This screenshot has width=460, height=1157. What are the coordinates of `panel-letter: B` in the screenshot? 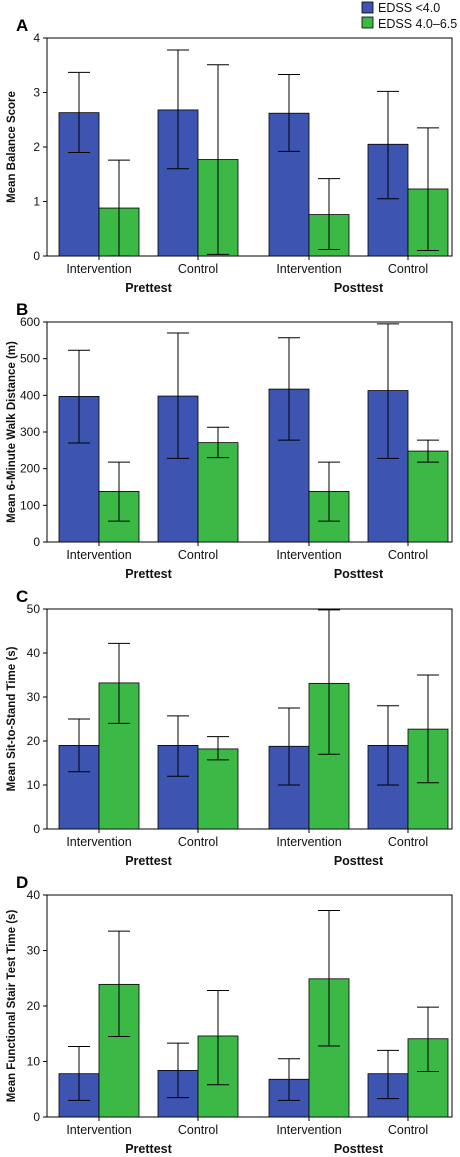 It's located at (22, 309).